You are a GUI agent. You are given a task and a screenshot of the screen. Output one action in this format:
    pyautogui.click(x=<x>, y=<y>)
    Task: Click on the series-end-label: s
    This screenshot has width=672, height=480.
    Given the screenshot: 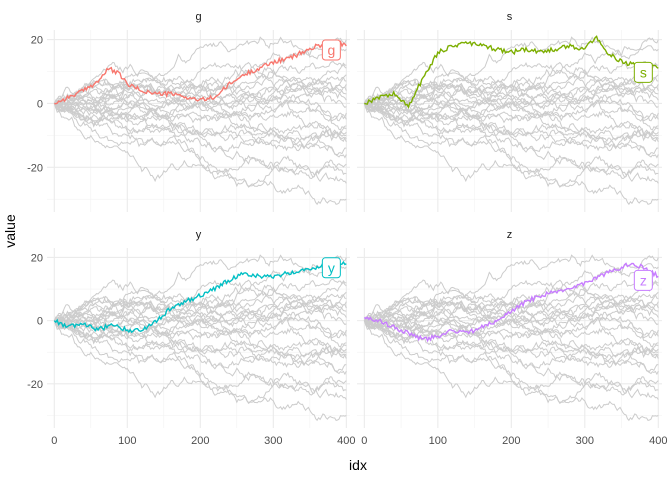 What is the action you would take?
    pyautogui.click(x=643, y=72)
    